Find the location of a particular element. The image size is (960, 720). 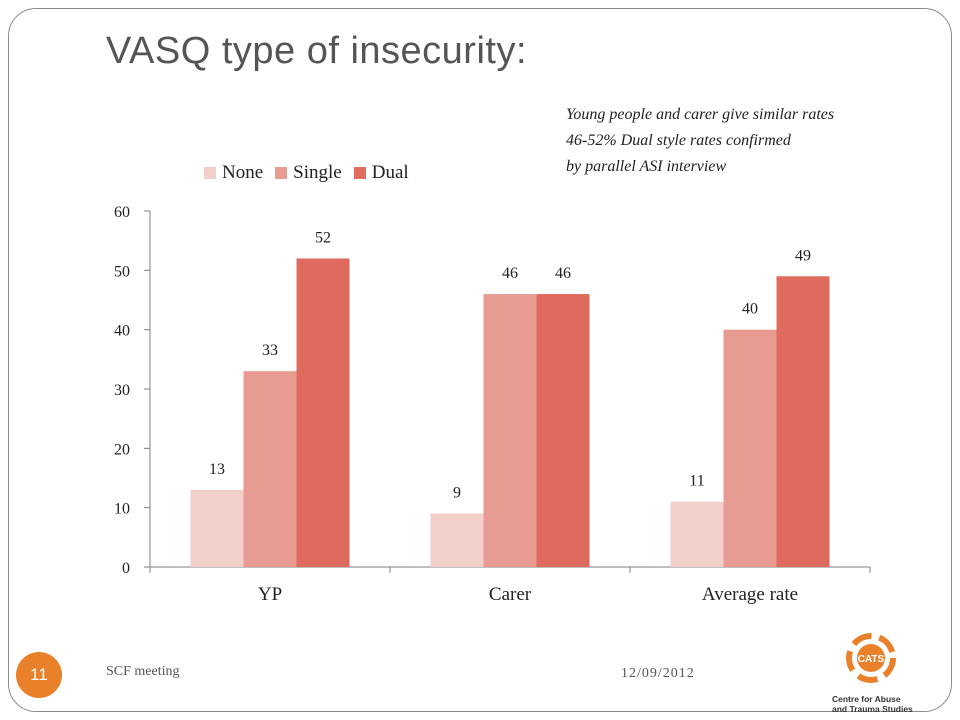

y-tick-label: 60 is located at coordinates (122, 212).